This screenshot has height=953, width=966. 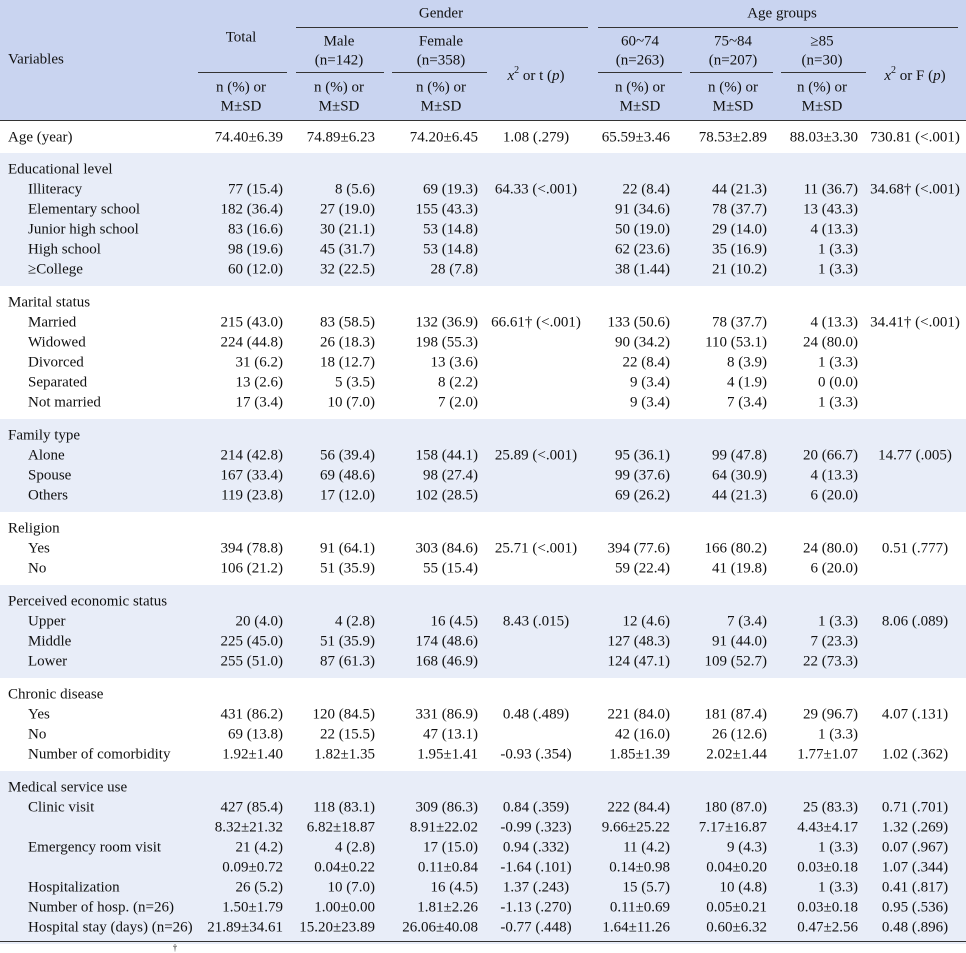 What do you see at coordinates (536, 887) in the screenshot?
I see `cell: 1.37 (.243)` at bounding box center [536, 887].